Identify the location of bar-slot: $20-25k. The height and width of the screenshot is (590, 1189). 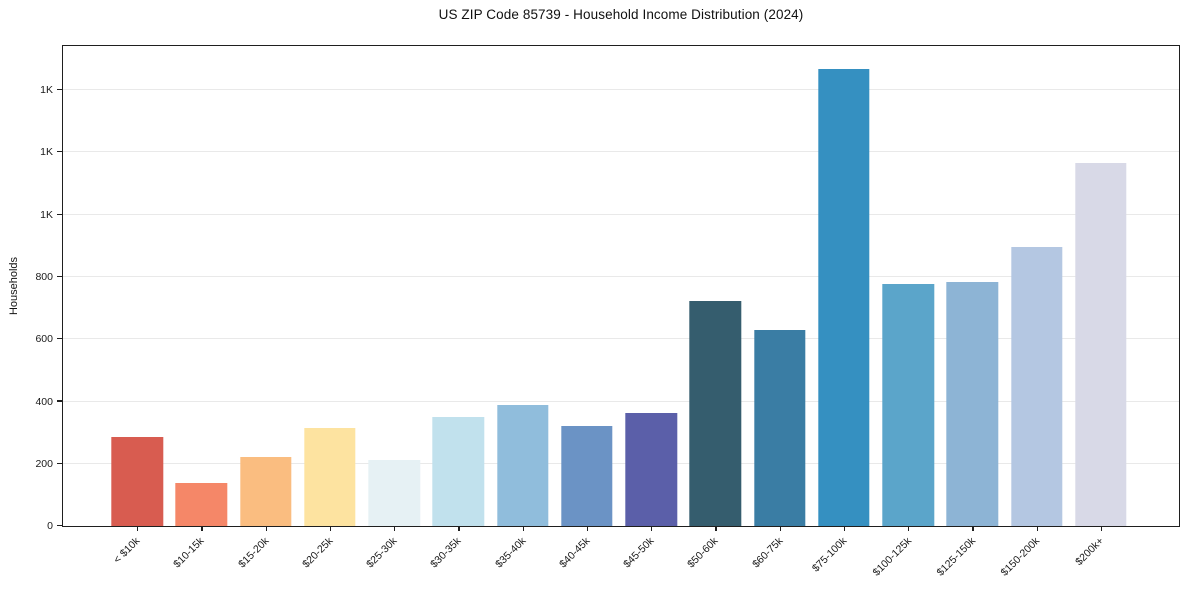
(330, 308).